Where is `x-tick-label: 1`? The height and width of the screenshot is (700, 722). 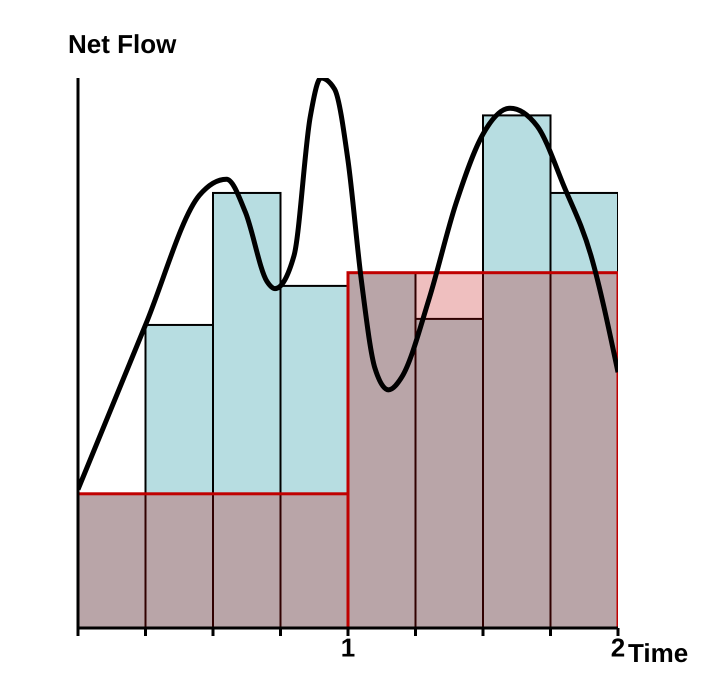
x-tick-label: 1 is located at coordinates (348, 647).